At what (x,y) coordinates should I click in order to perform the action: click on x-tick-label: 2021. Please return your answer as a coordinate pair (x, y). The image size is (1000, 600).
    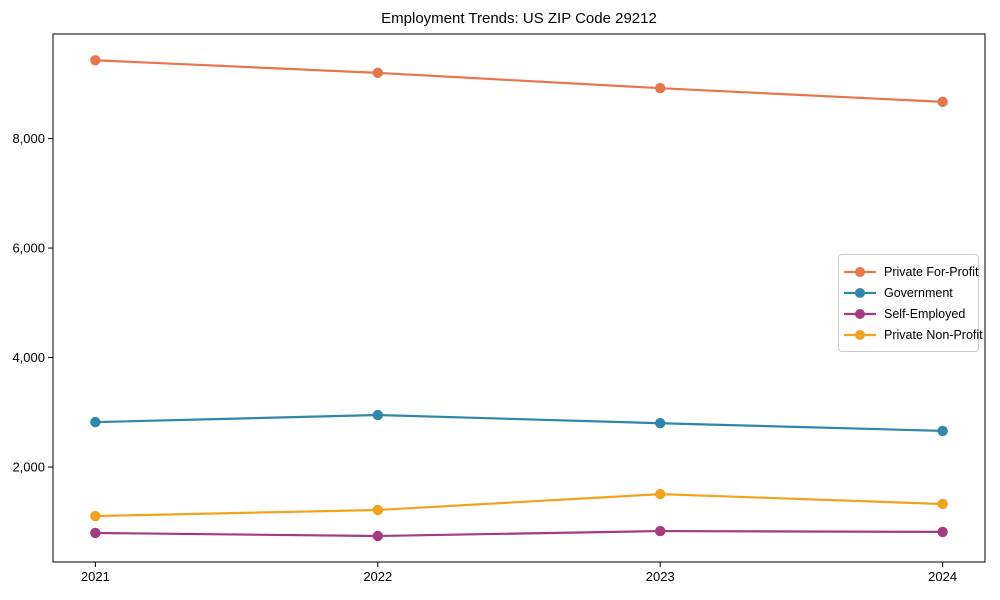
    Looking at the image, I should click on (95, 576).